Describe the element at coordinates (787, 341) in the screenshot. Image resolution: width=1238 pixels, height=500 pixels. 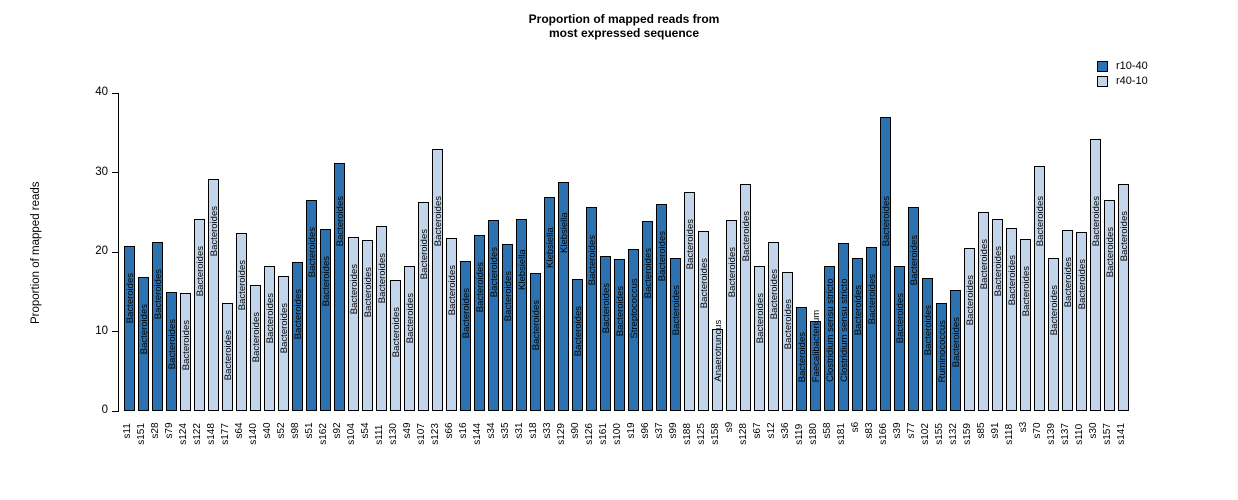
I see `bar-s36: Bacteroides` at that location.